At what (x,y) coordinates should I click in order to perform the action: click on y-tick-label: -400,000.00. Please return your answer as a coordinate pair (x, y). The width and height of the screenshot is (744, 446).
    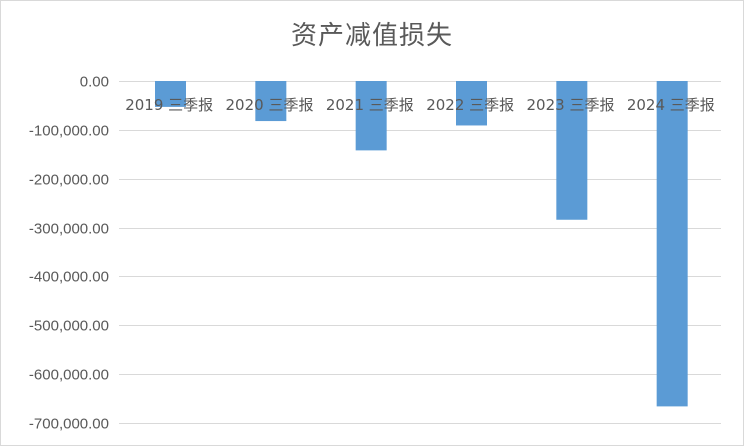
    Looking at the image, I should click on (69, 277).